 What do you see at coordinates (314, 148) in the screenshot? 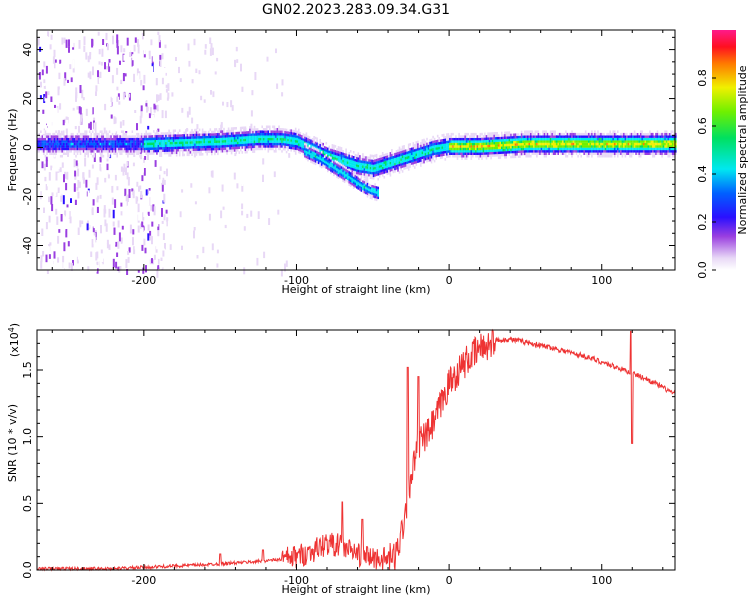
I see `branch-cell` at bounding box center [314, 148].